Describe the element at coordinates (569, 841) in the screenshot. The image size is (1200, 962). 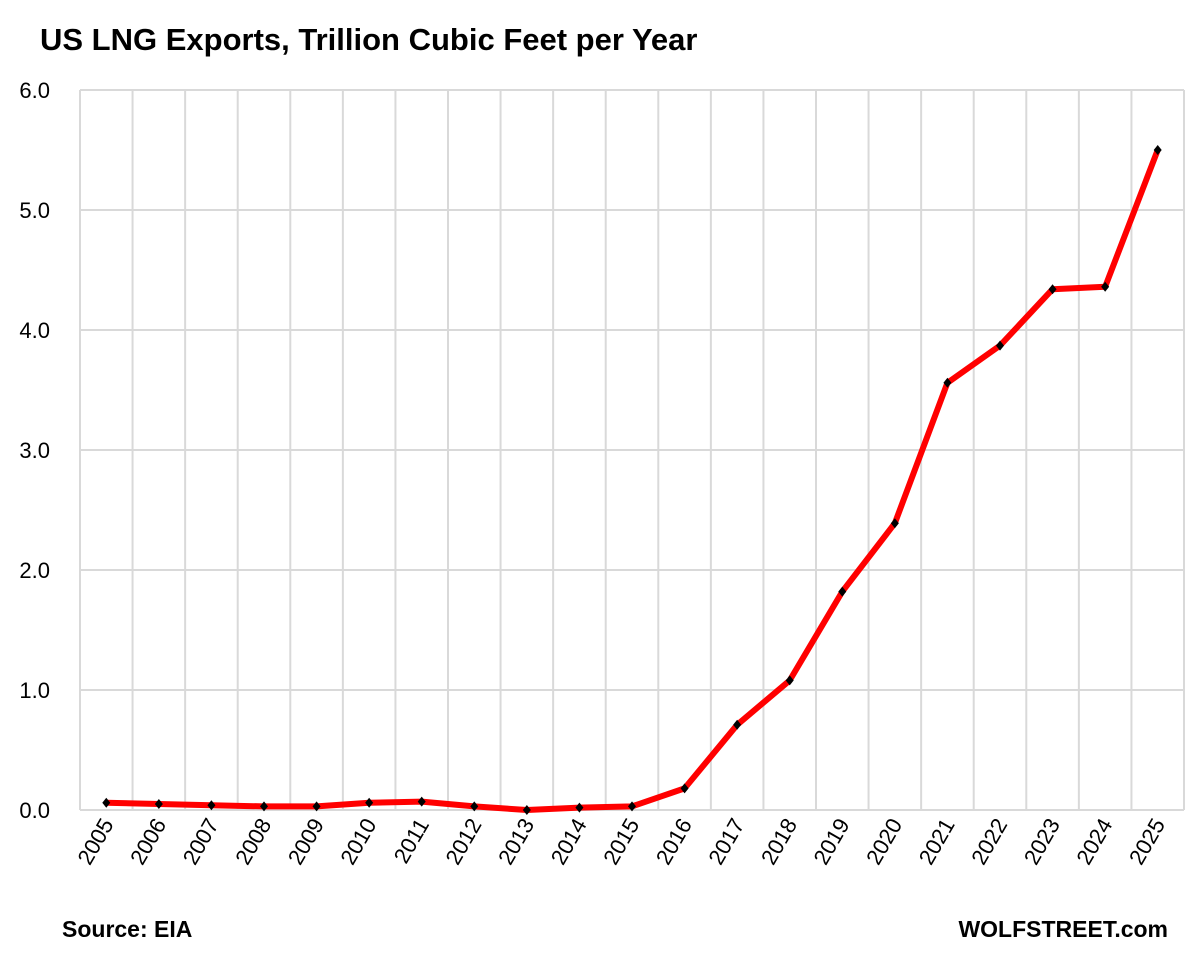
I see `x-tick-label: 2014` at that location.